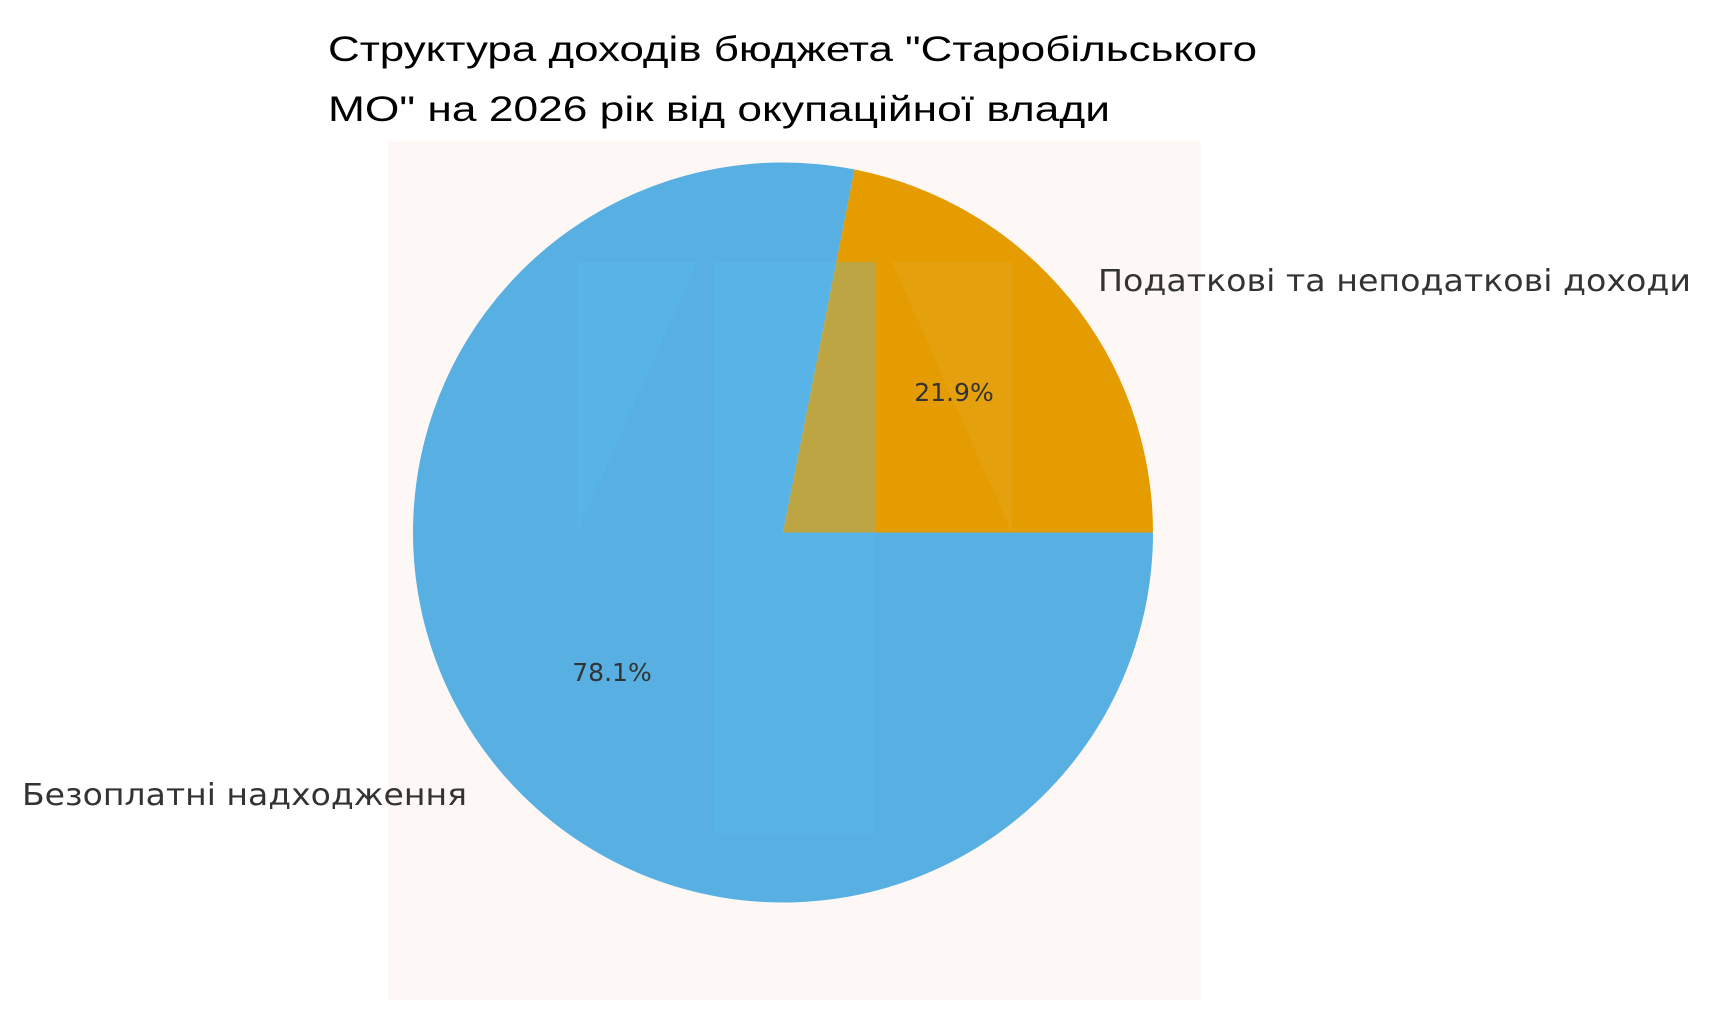 The height and width of the screenshot is (1015, 1712). Describe the element at coordinates (244, 795) in the screenshot. I see `category-label-bezoplatni: Безоплатні надходження` at that location.